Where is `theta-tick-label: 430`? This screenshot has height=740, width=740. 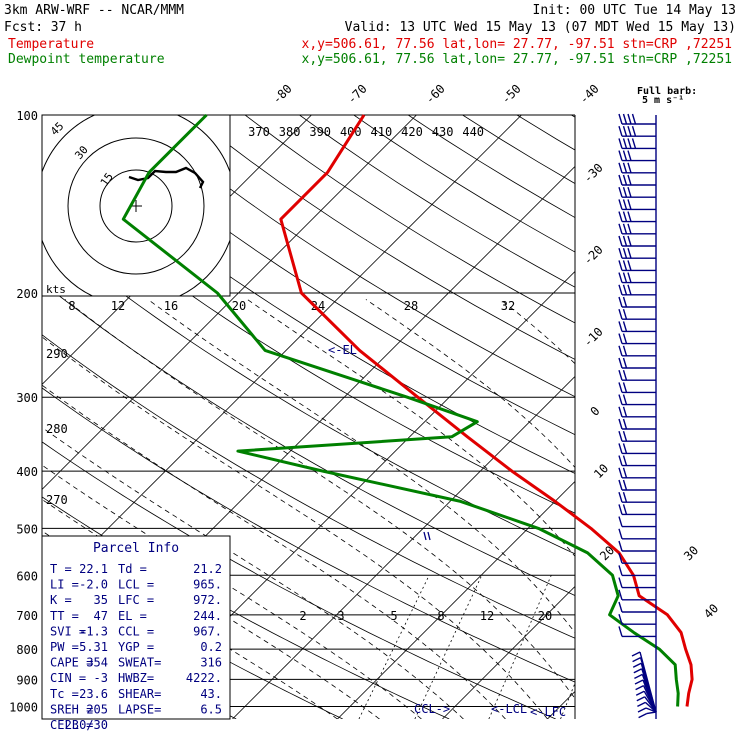
theta-tick-label: 430 is located at coordinates (443, 132).